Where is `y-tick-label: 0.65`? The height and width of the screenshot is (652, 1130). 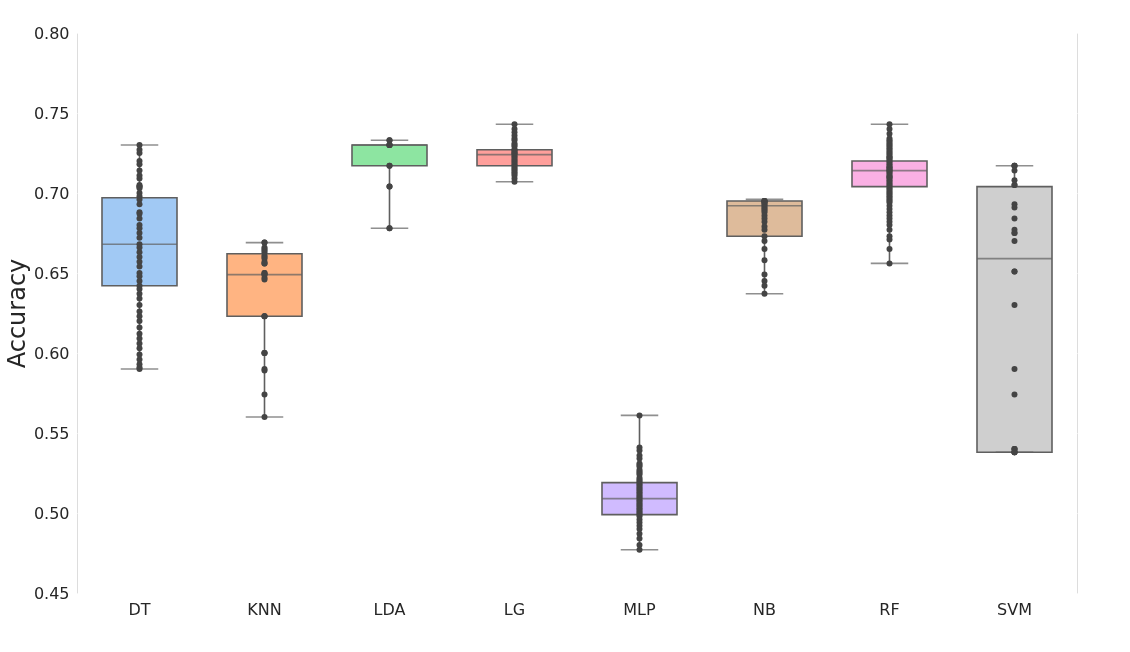 y-tick-label: 0.65 is located at coordinates (51, 273).